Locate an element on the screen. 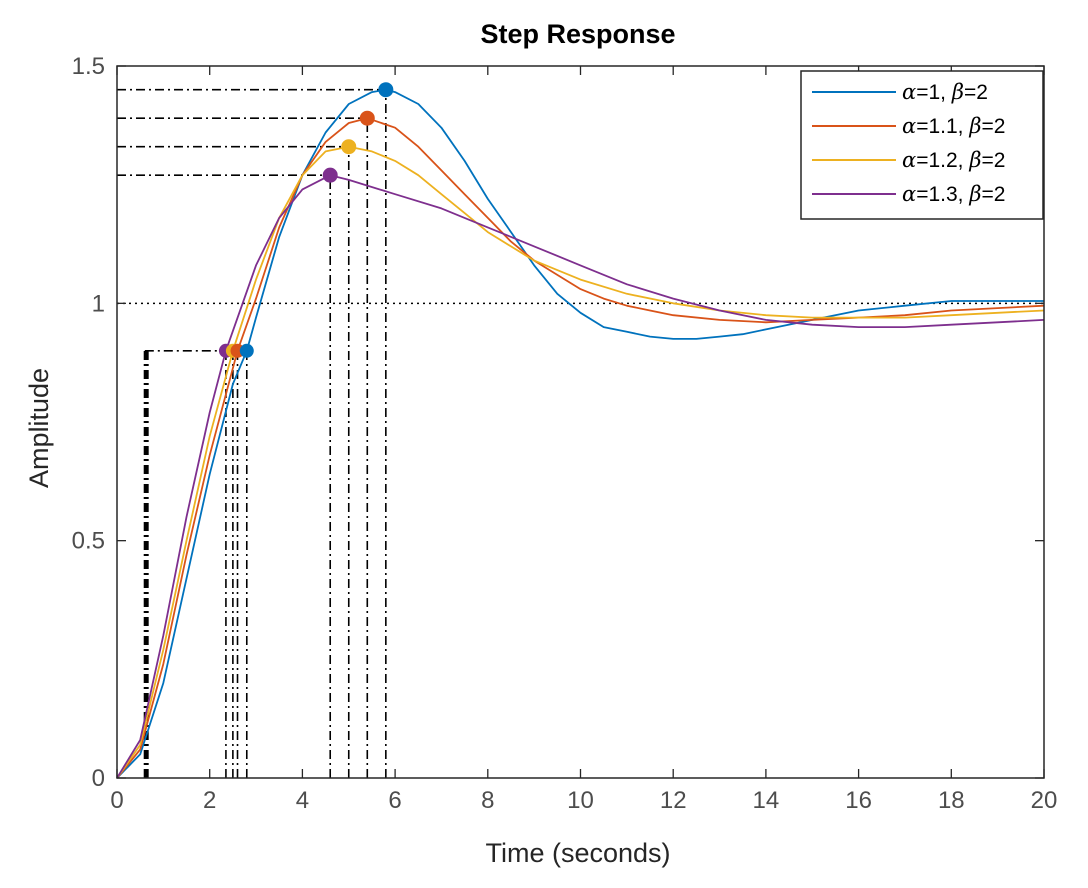 Image resolution: width=1088 pixels, height=888 pixels. x-tick-label: 20 is located at coordinates (1044, 800).